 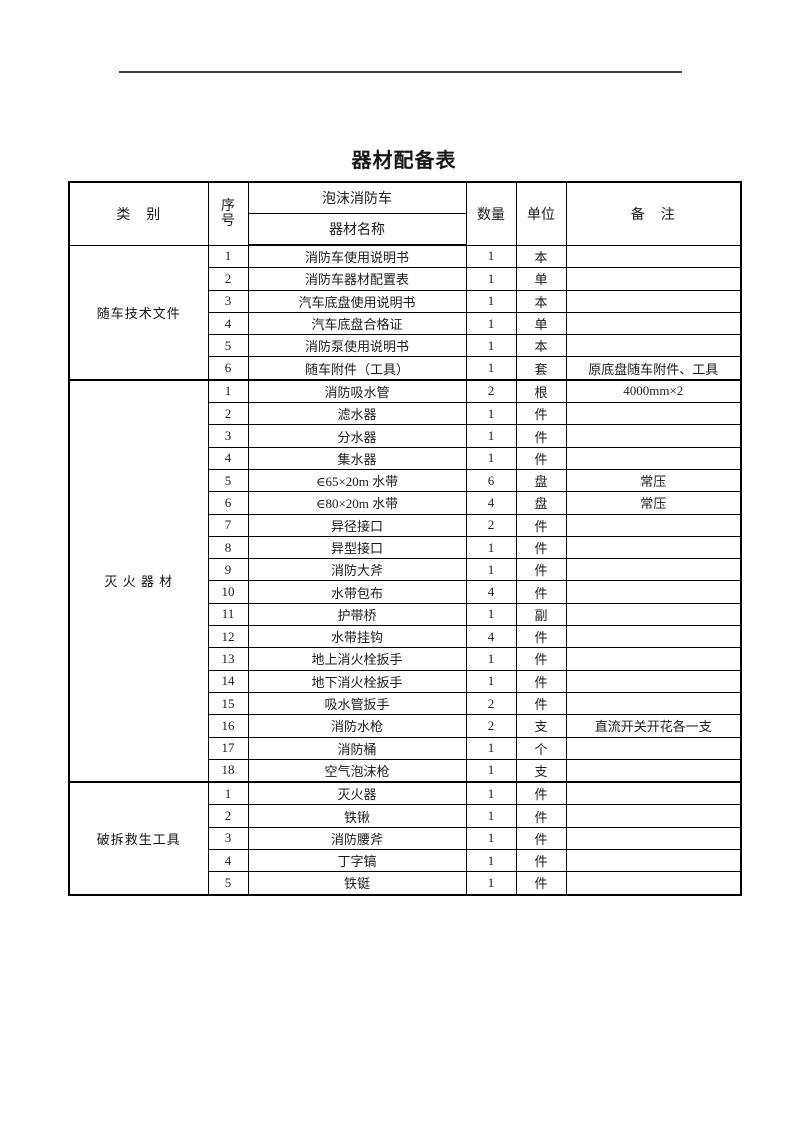 I want to click on name-cell: 集水器, so click(x=357, y=458).